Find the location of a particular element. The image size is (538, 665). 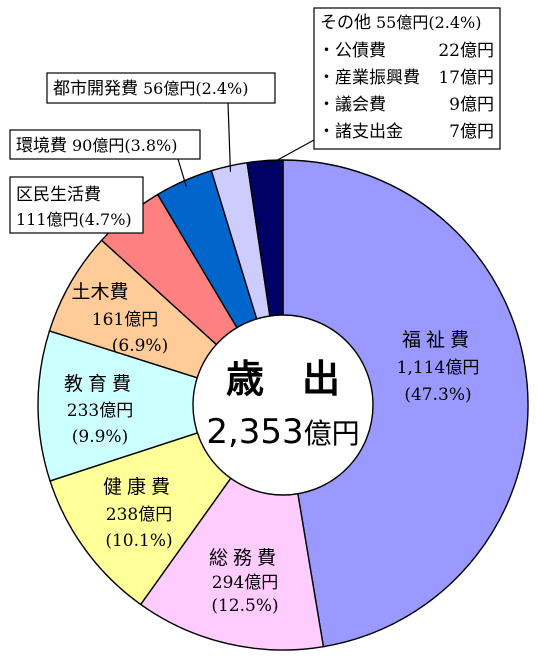

other-item-name: ・議会費 is located at coordinates (352, 105).